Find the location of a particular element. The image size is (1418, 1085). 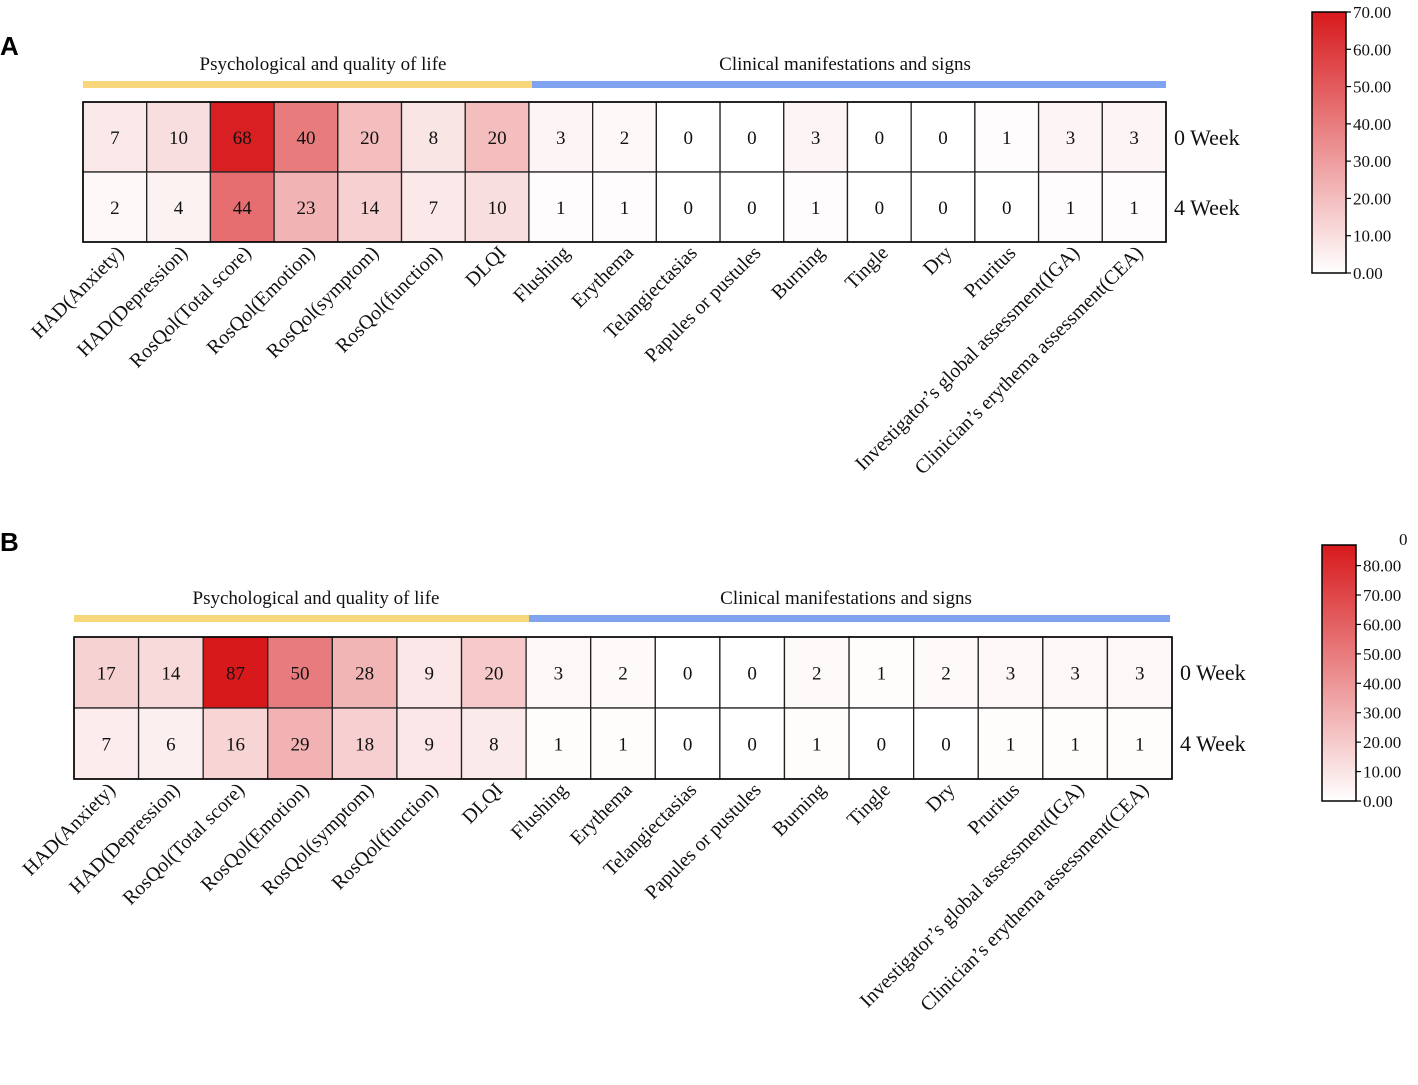

cell-value-label: 44 is located at coordinates (243, 208).